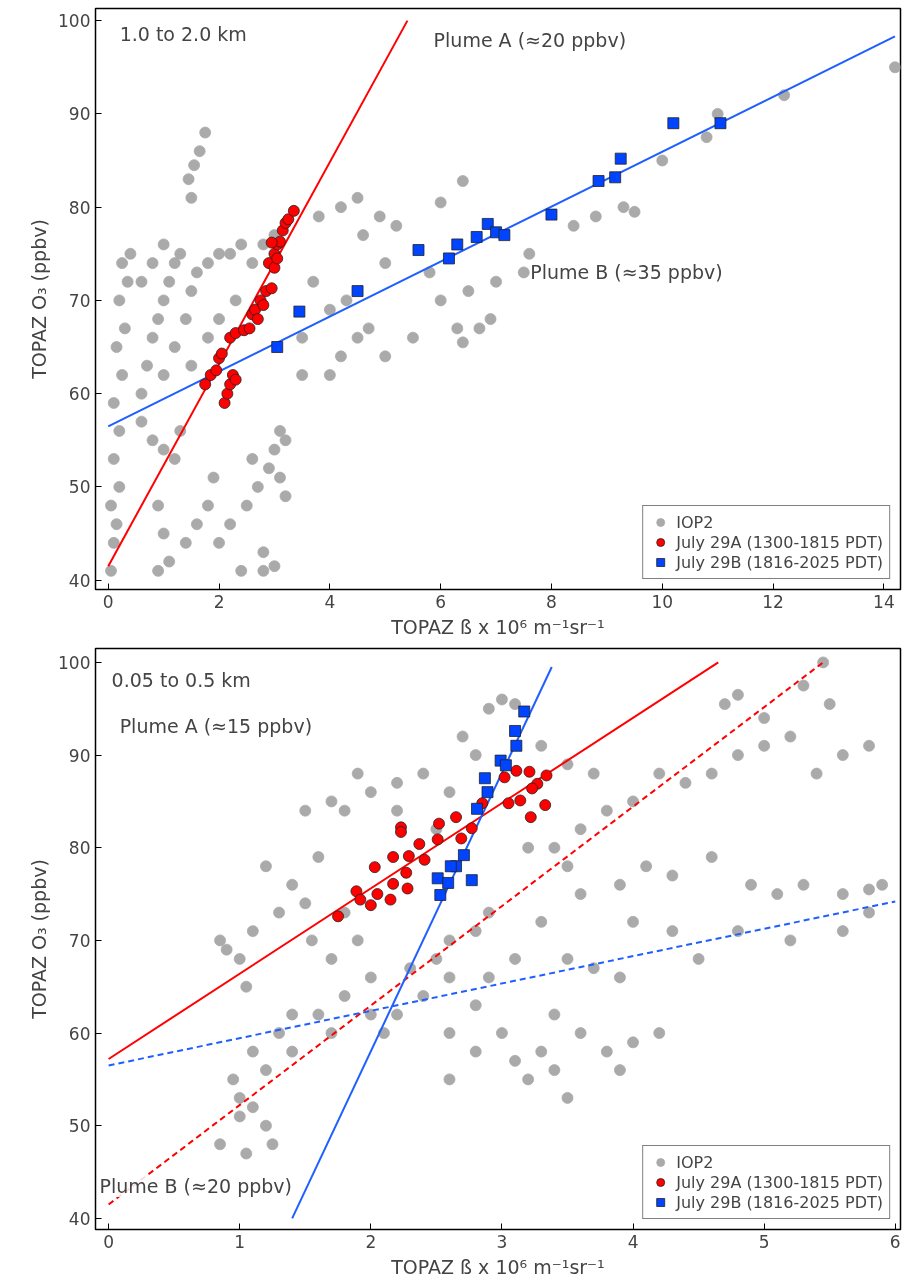 The height and width of the screenshot is (1287, 916). Describe the element at coordinates (662, 601) in the screenshot. I see `x-tick-label: 10` at that location.